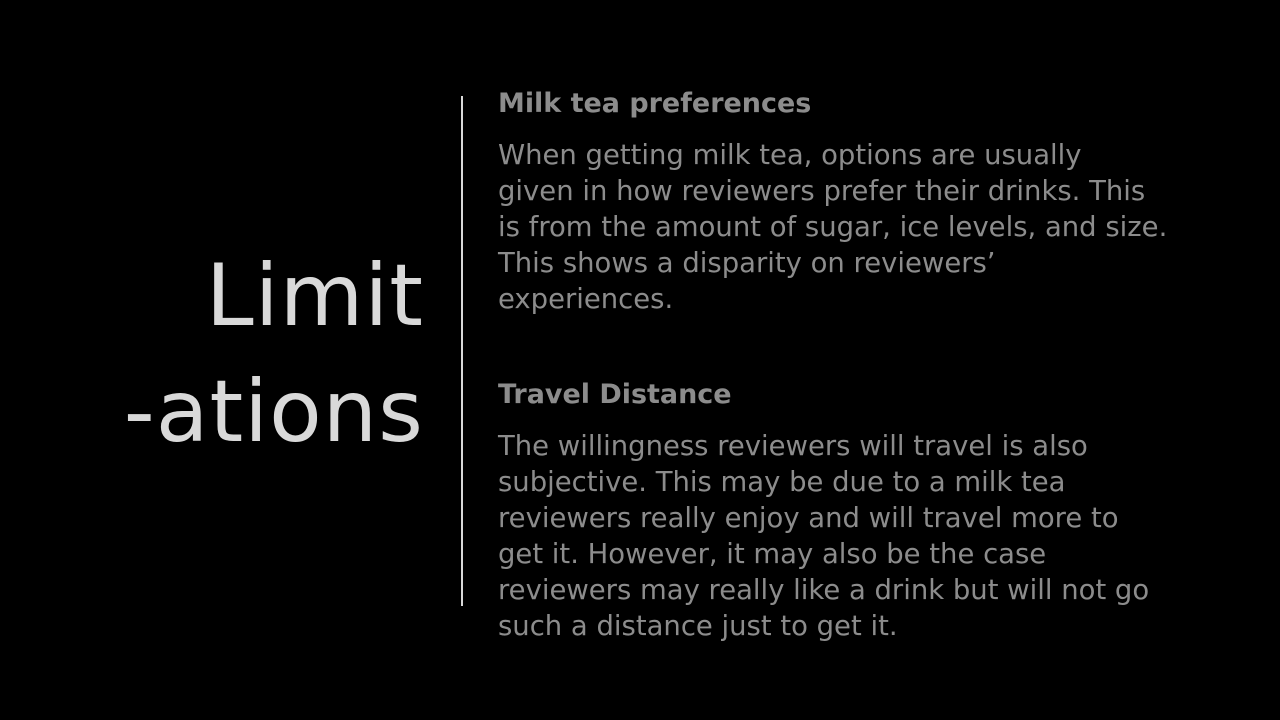 The width and height of the screenshot is (1280, 720). I want to click on section-heading: Milk tea preferences, so click(655, 103).